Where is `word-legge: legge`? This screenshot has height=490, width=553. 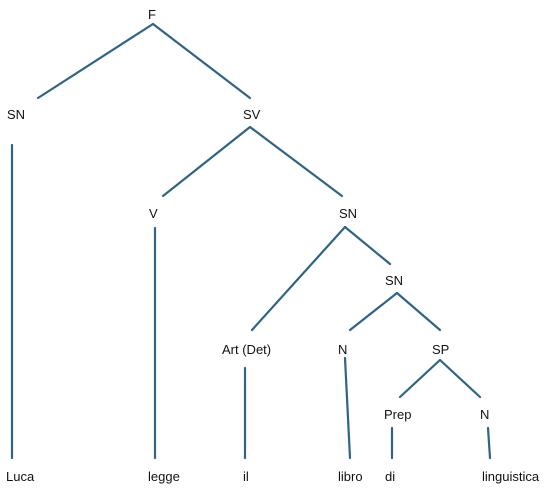
word-legge: legge is located at coordinates (164, 476).